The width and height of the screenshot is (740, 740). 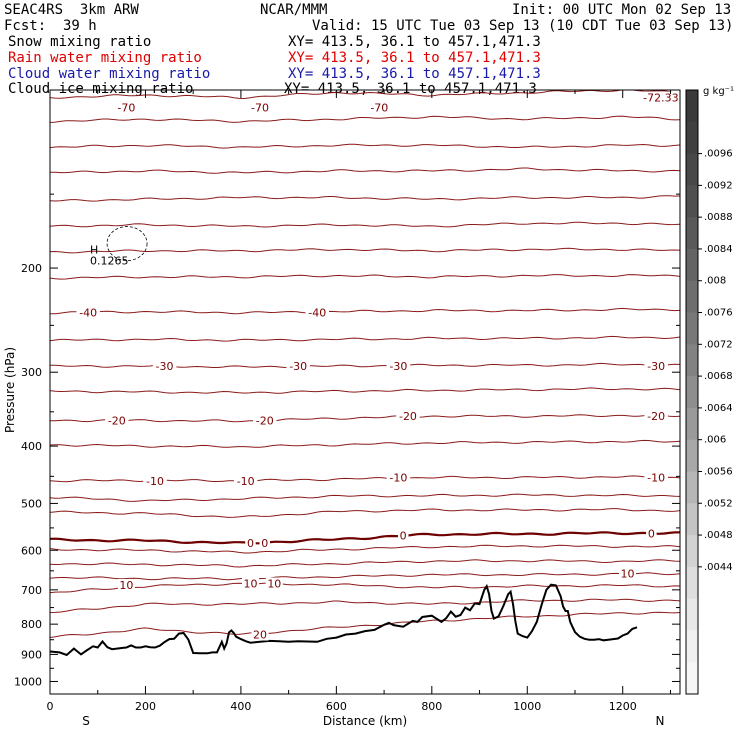 I want to click on field-snow-xy: XY= 413.5, 36.1 to 457.1,471.3, so click(x=414, y=42).